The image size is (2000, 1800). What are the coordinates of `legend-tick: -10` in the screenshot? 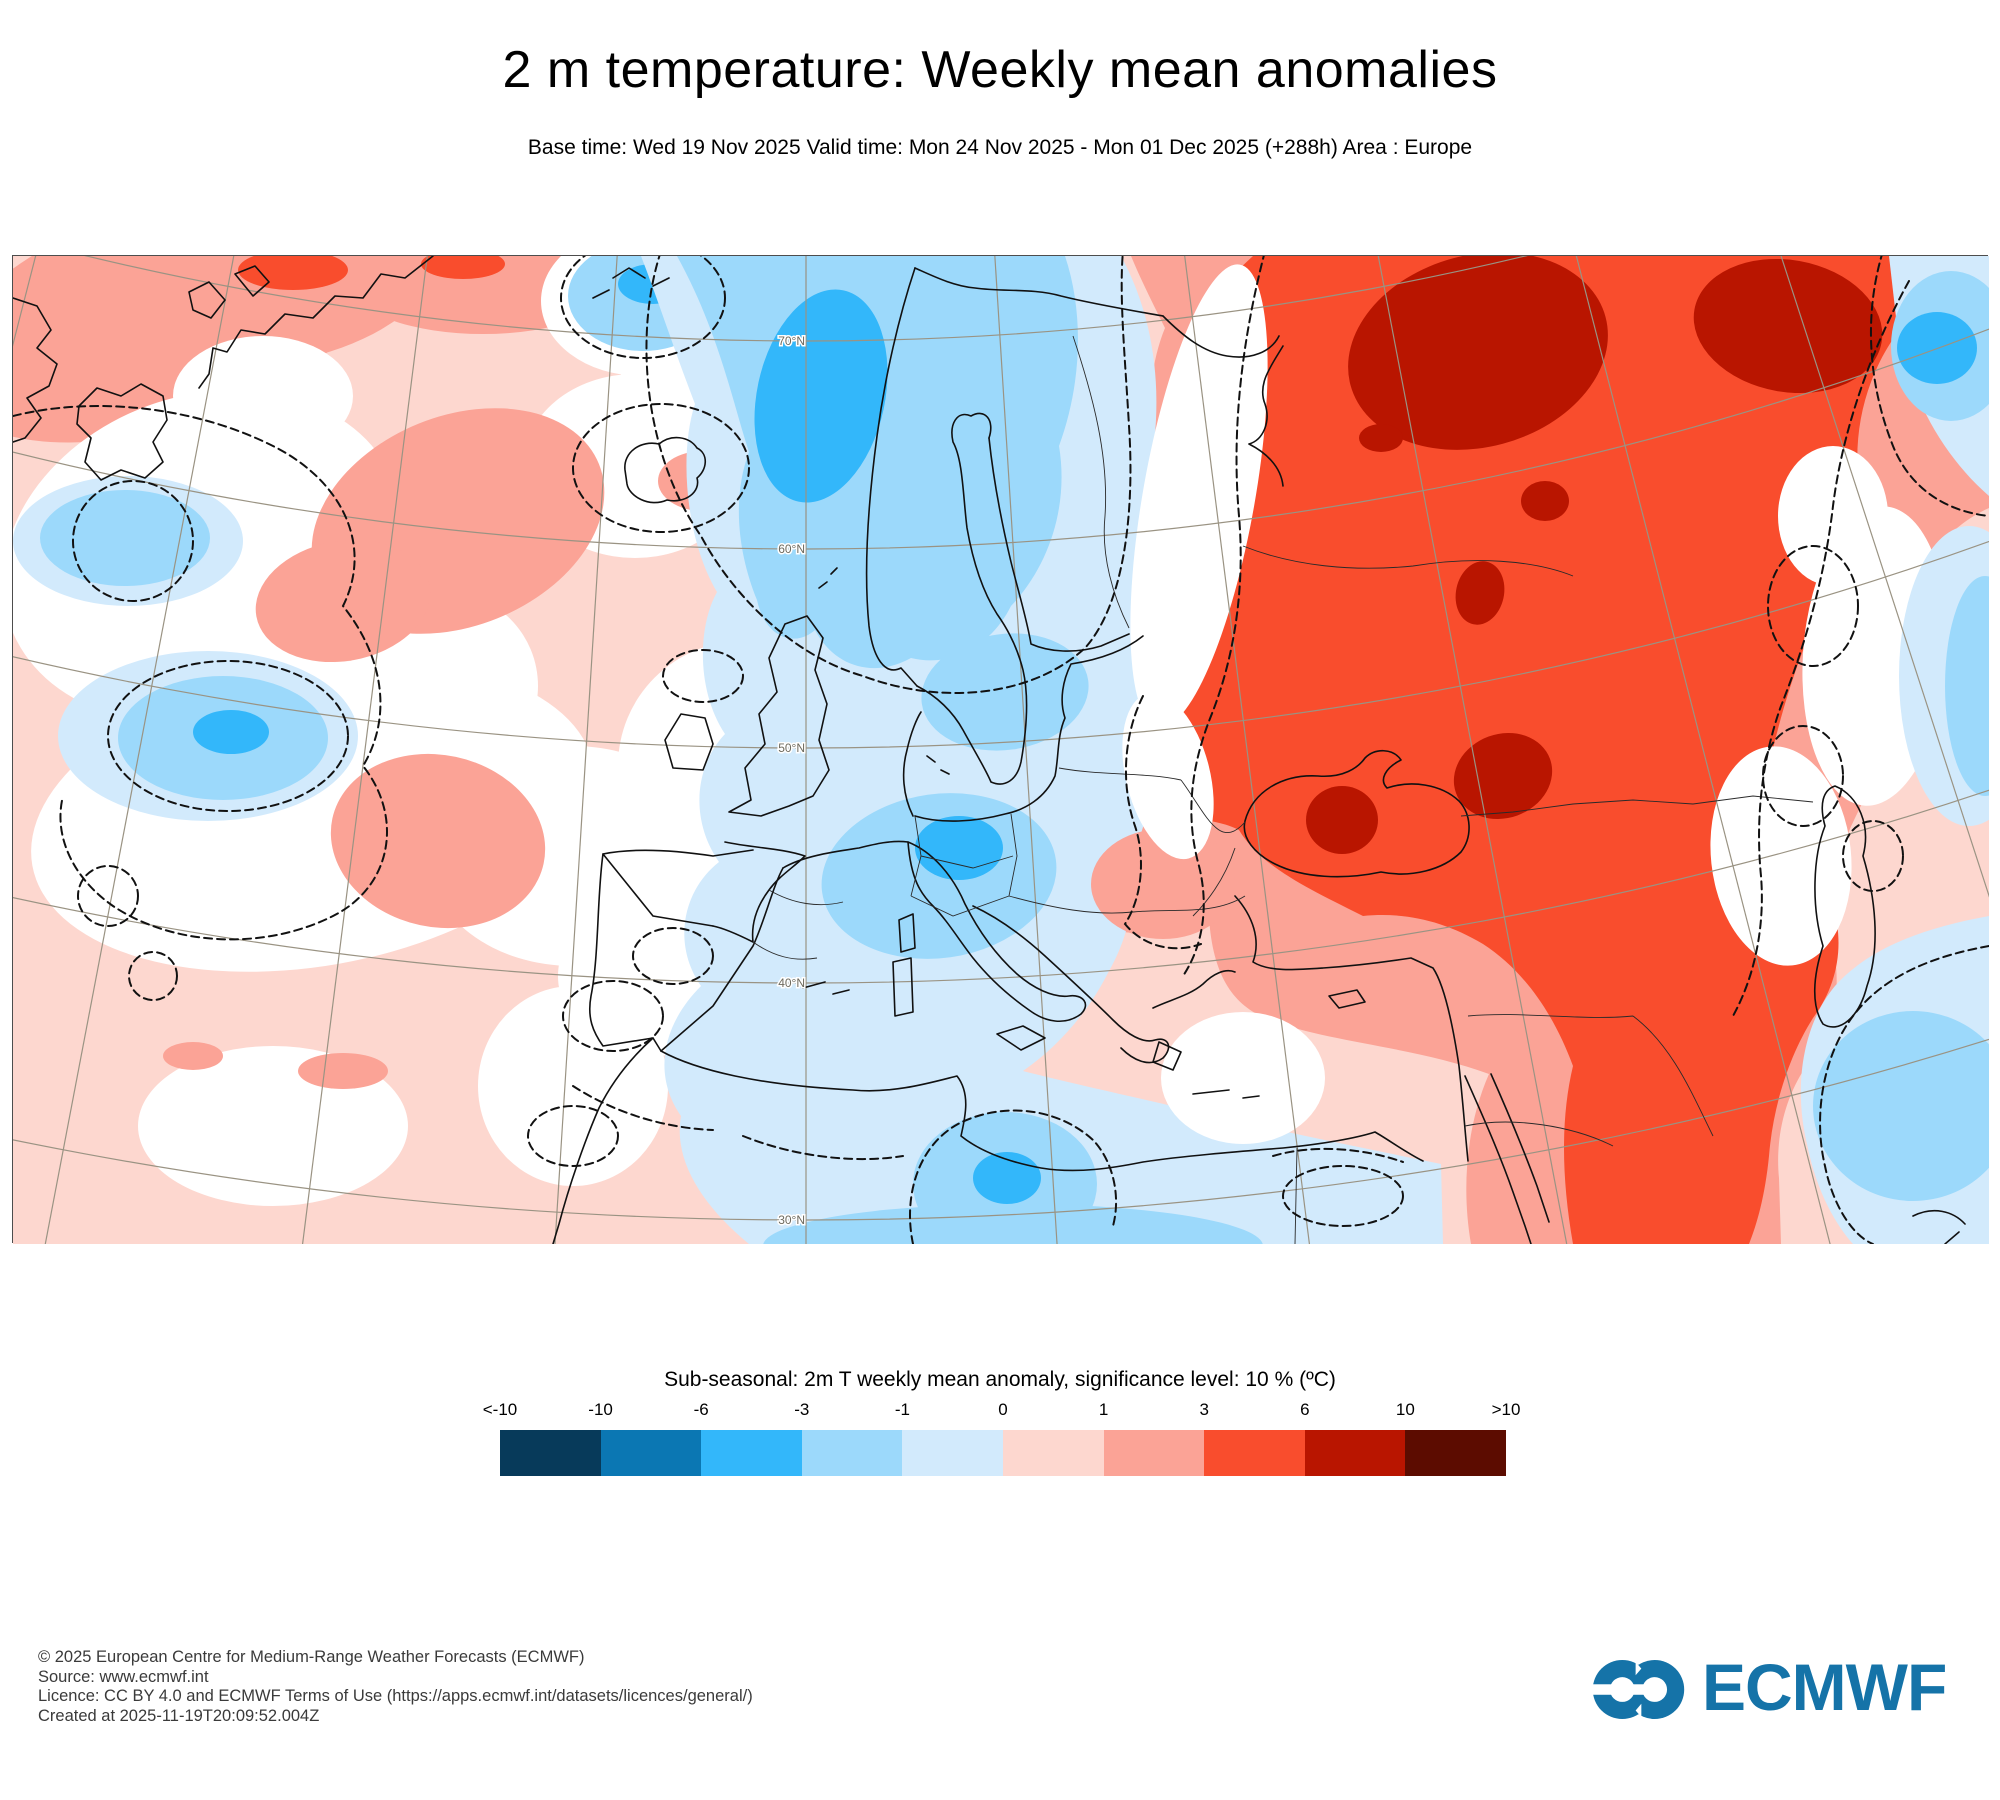 It's located at (600, 1409).